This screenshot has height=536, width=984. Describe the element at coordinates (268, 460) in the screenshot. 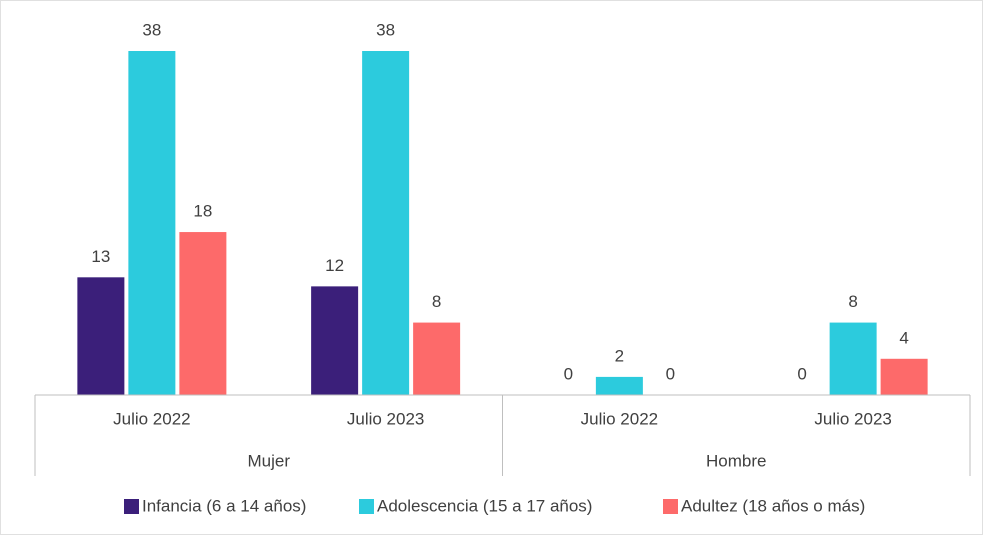

I see `group-label: Mujer` at that location.